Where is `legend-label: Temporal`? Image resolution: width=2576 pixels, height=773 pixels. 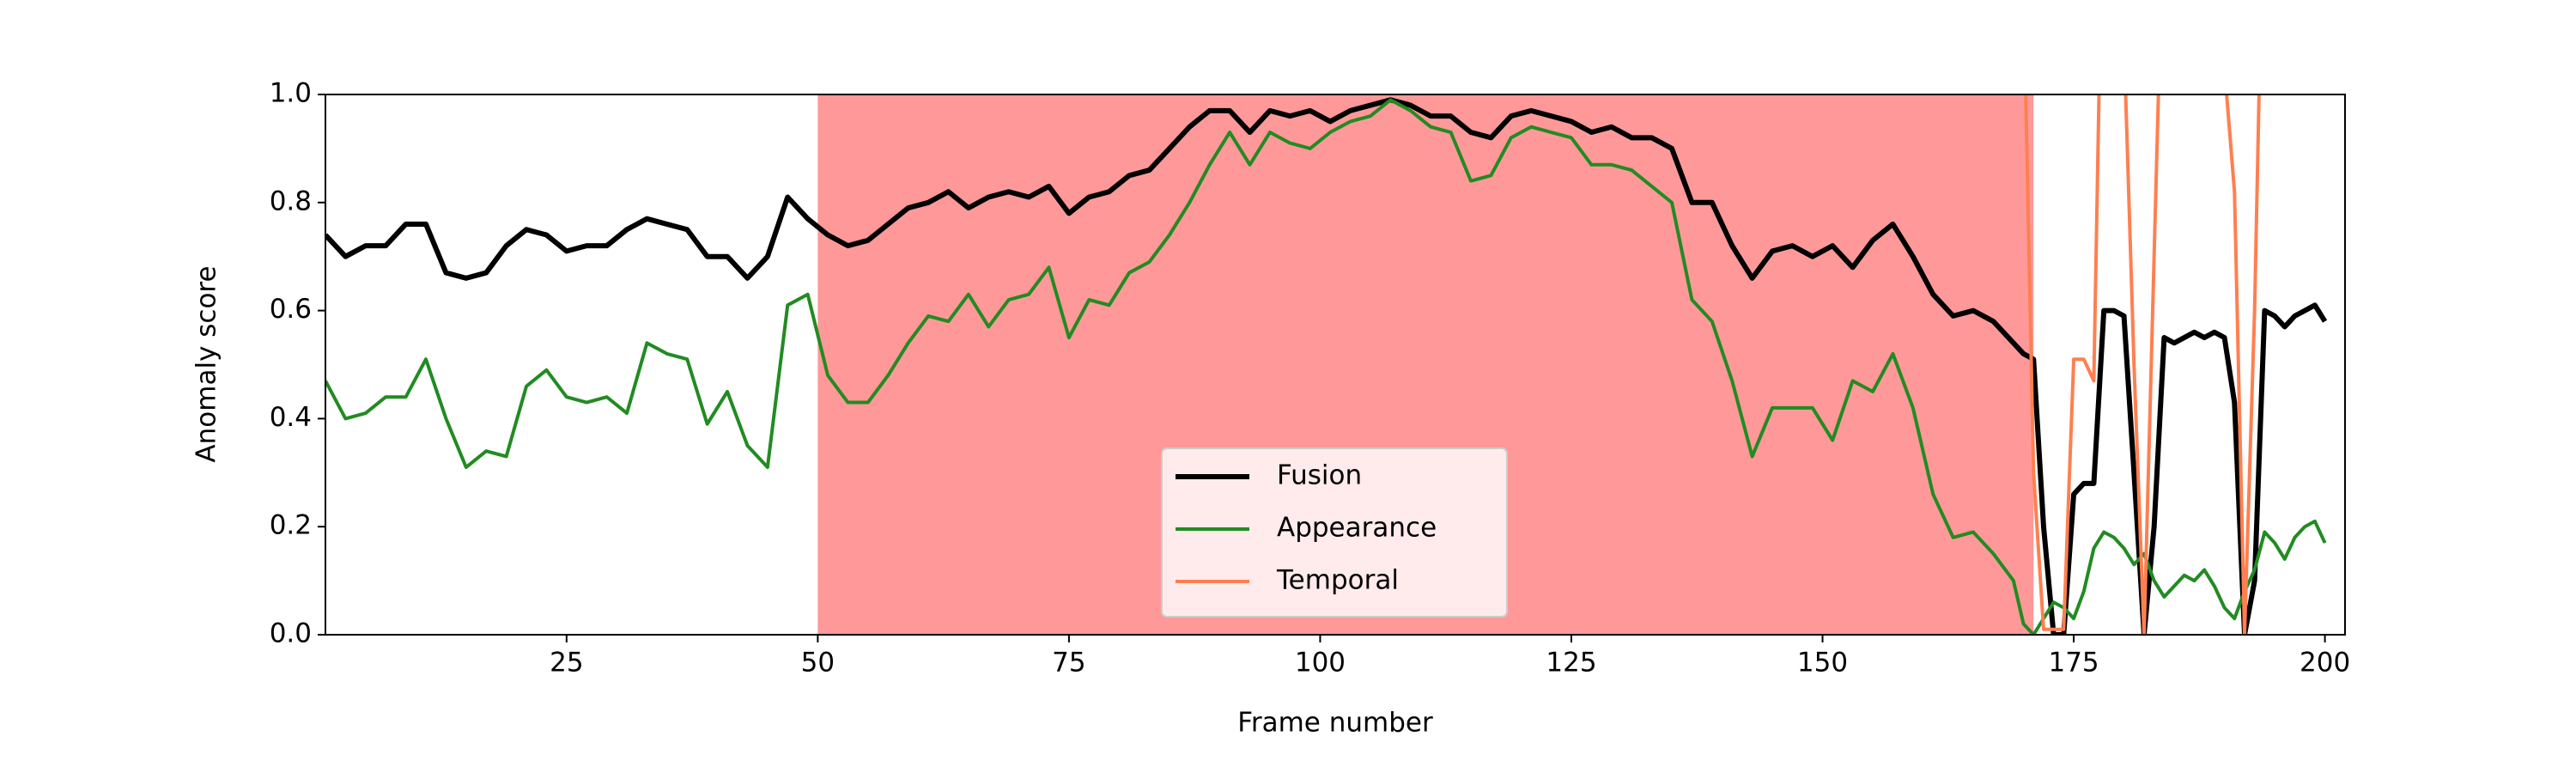 legend-label: Temporal is located at coordinates (1338, 580).